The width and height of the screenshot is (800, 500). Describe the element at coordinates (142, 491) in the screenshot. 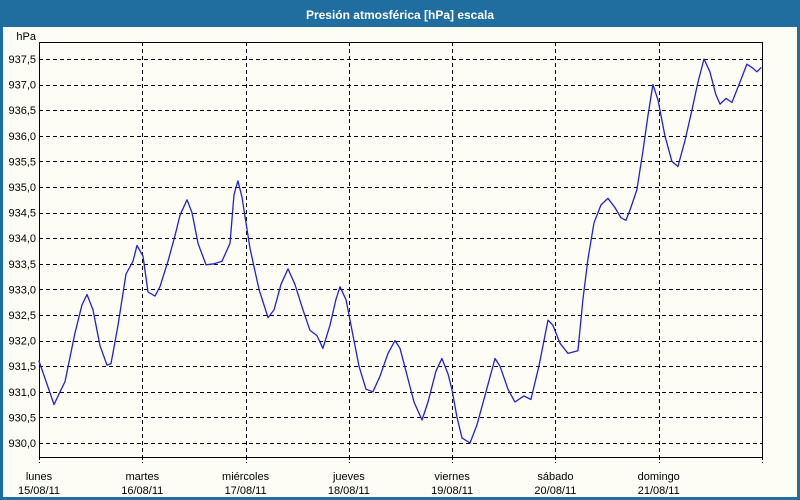

I see `x-day-date-label: 16/08/11` at that location.